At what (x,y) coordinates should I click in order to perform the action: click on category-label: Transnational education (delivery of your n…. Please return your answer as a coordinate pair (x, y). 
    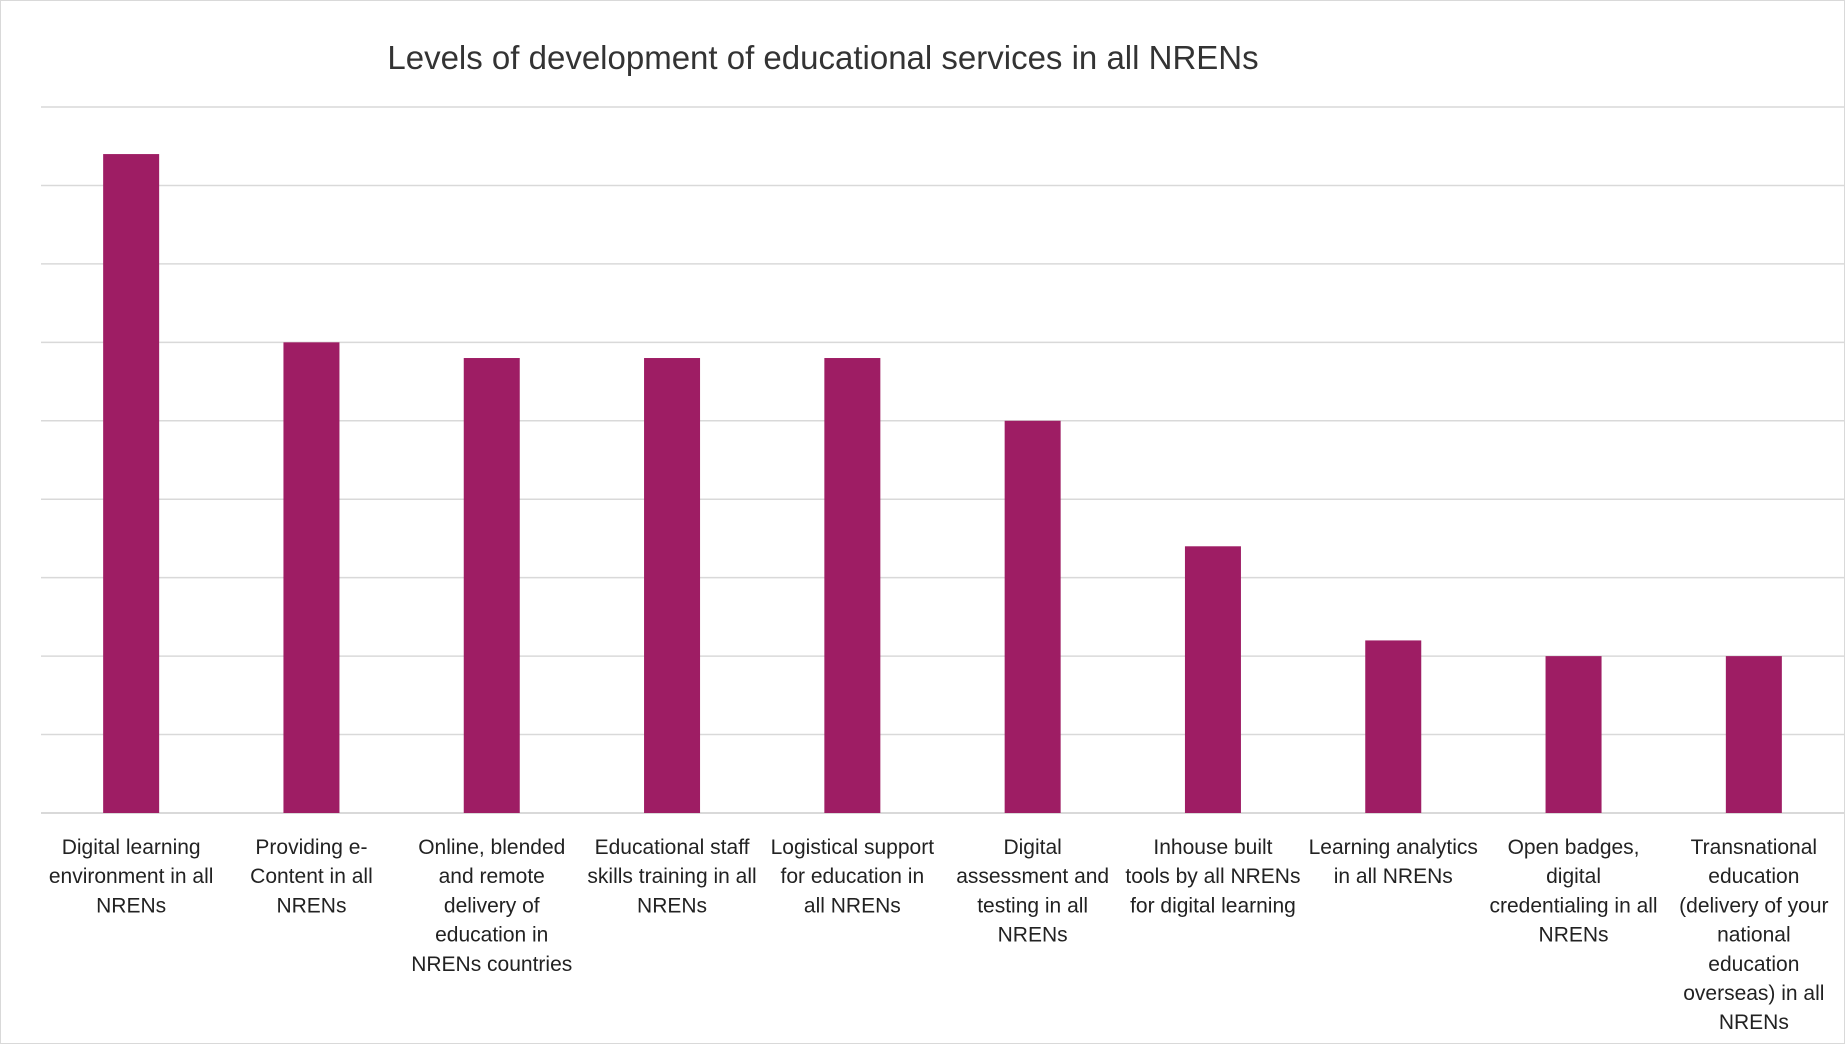
    Looking at the image, I should click on (1753, 935).